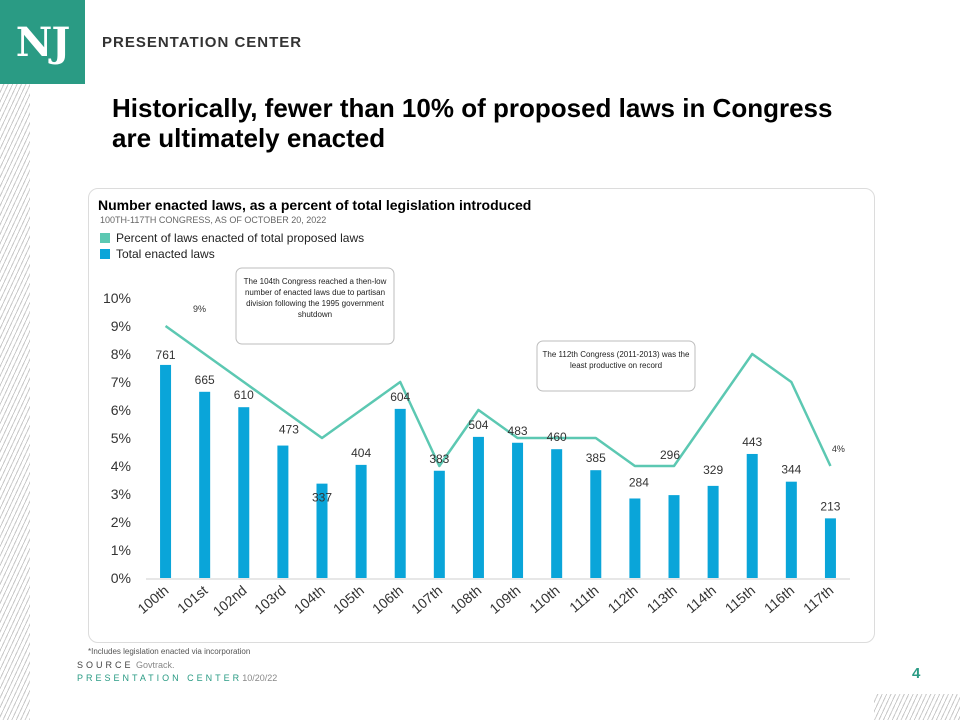 The image size is (960, 720). I want to click on annotation-text-line: least productive on record, so click(616, 365).